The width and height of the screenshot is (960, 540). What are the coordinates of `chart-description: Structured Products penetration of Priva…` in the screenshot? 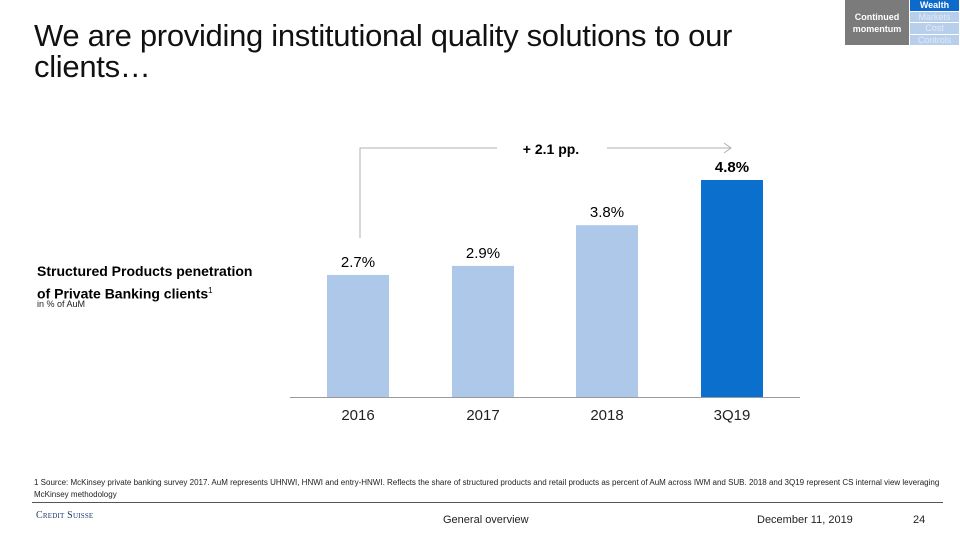 It's located at (144, 282).